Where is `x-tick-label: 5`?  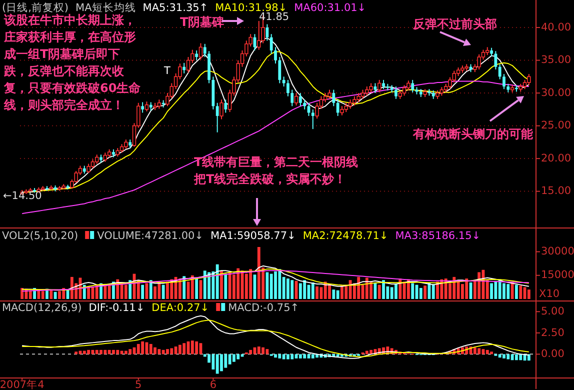 x-tick-label: 5 is located at coordinates (138, 384).